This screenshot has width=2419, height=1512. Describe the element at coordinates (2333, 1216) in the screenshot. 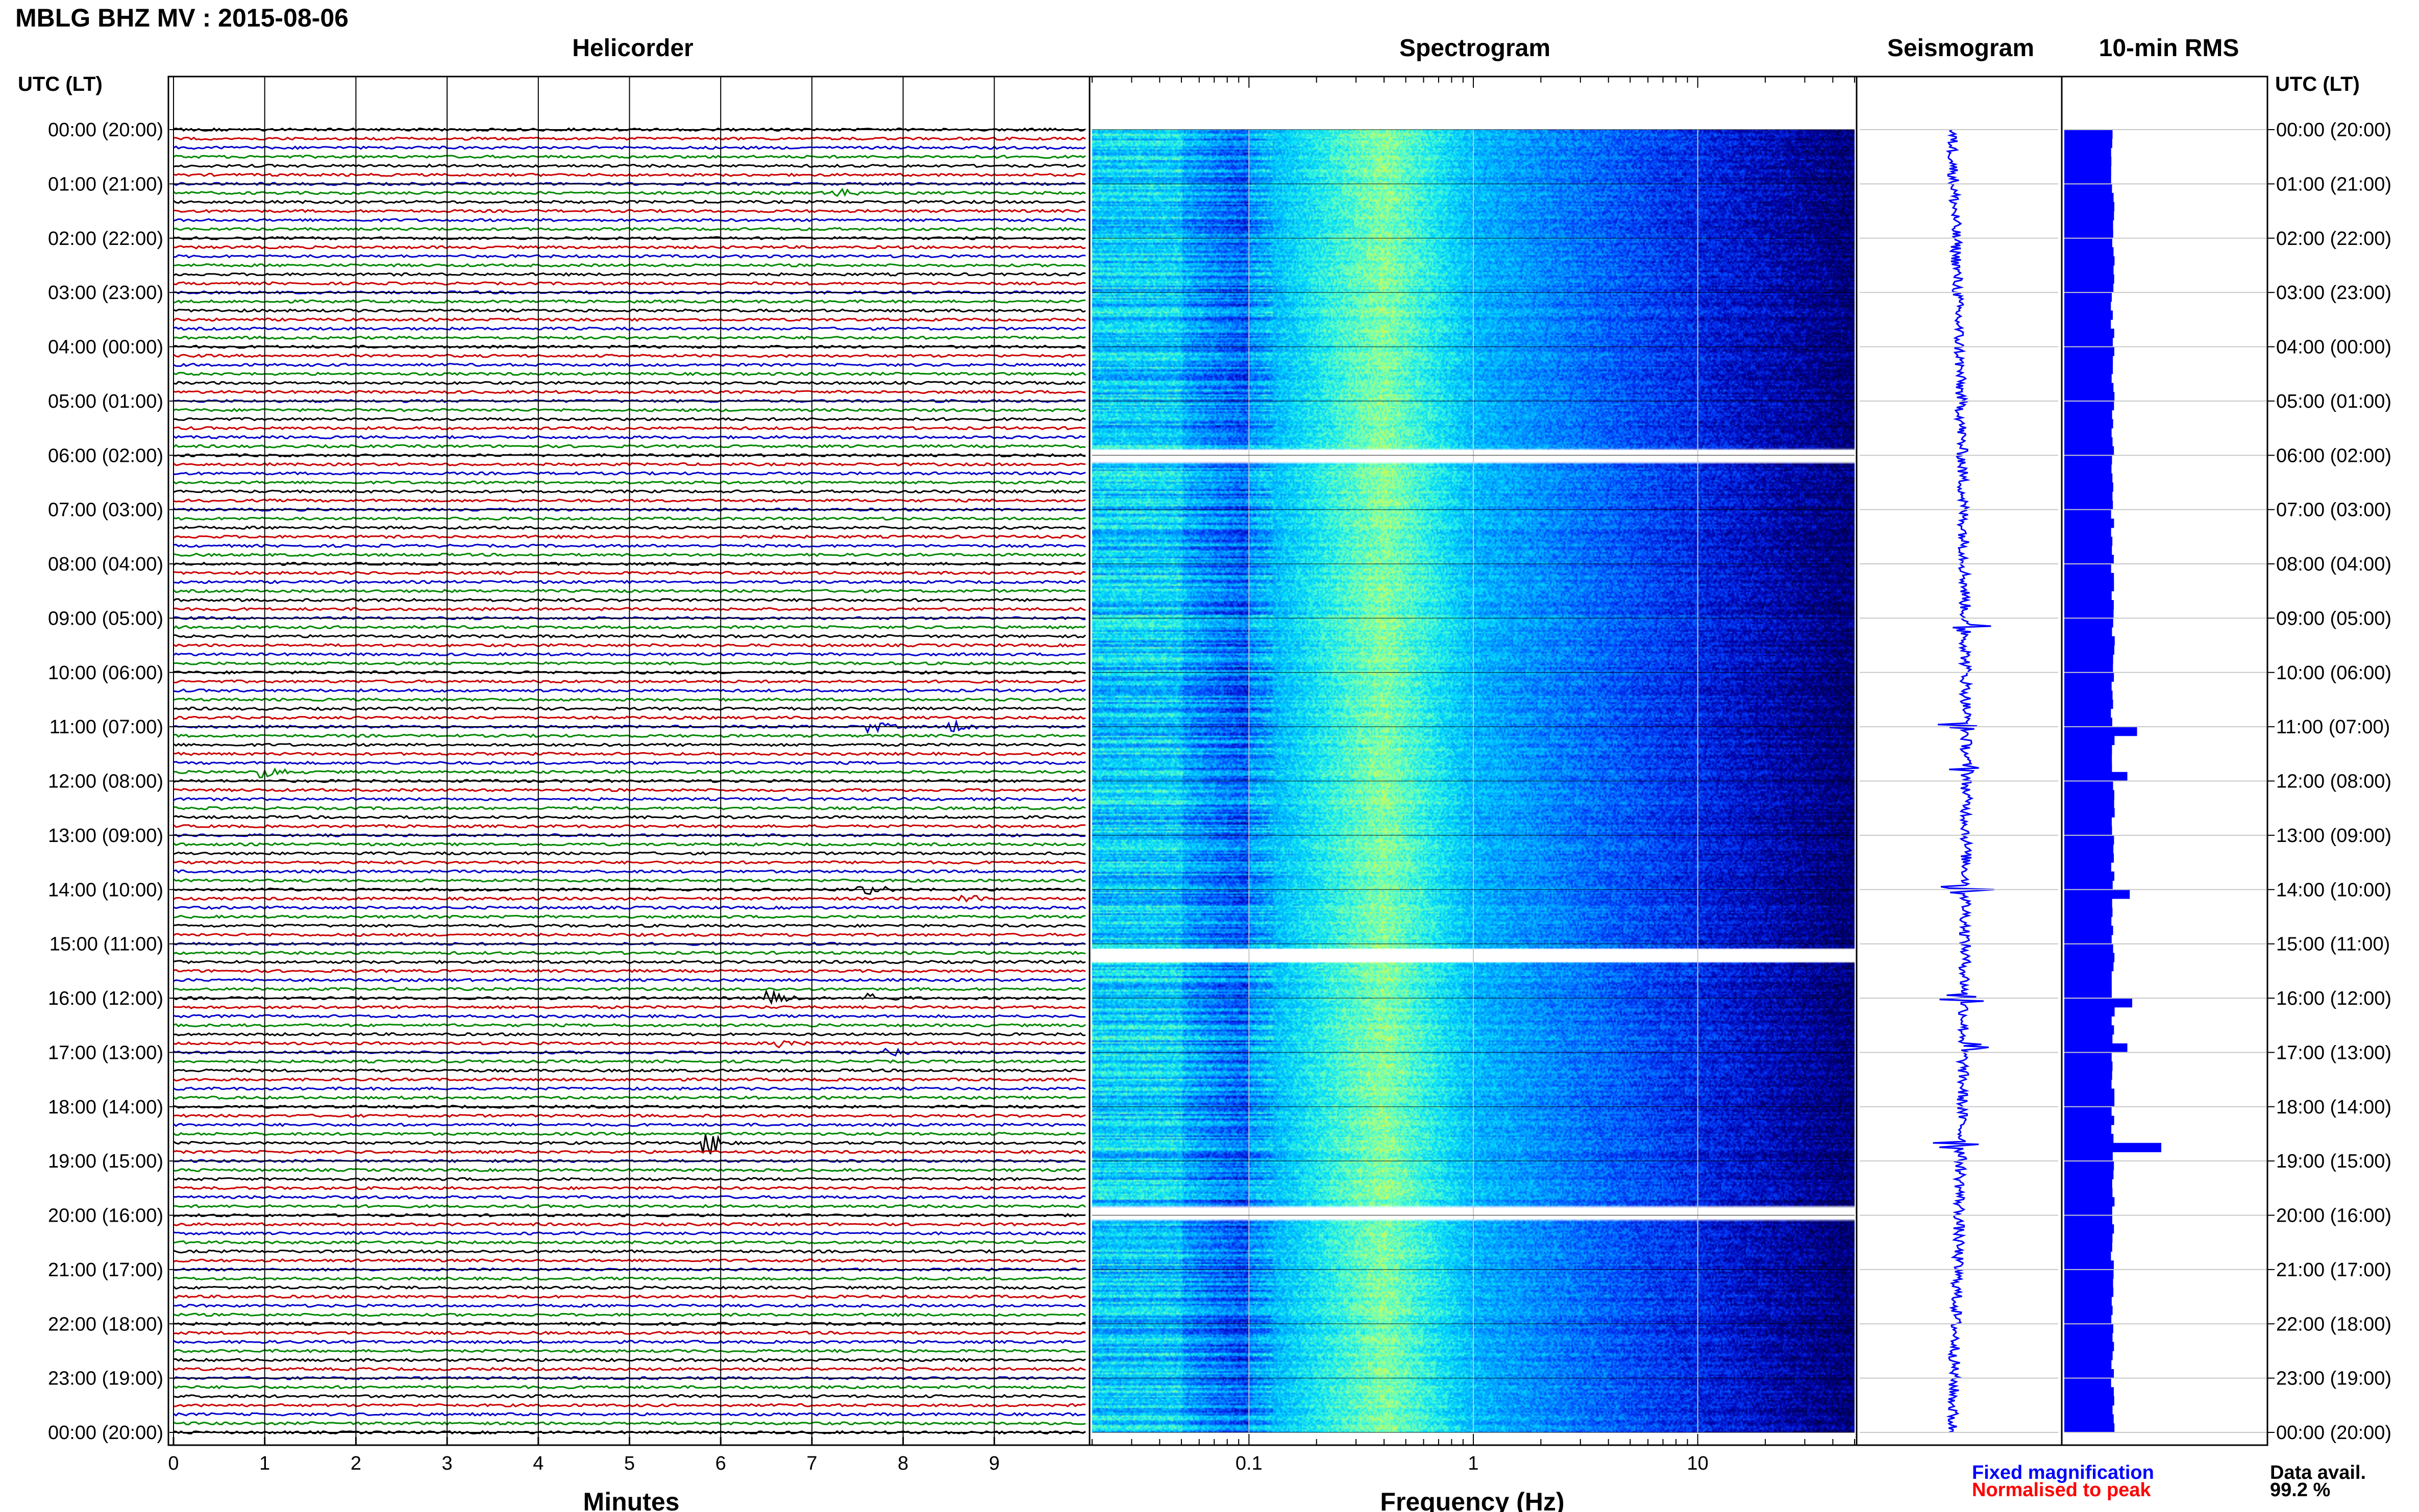

I see `time-label-right: 20:00 (16:00)` at that location.